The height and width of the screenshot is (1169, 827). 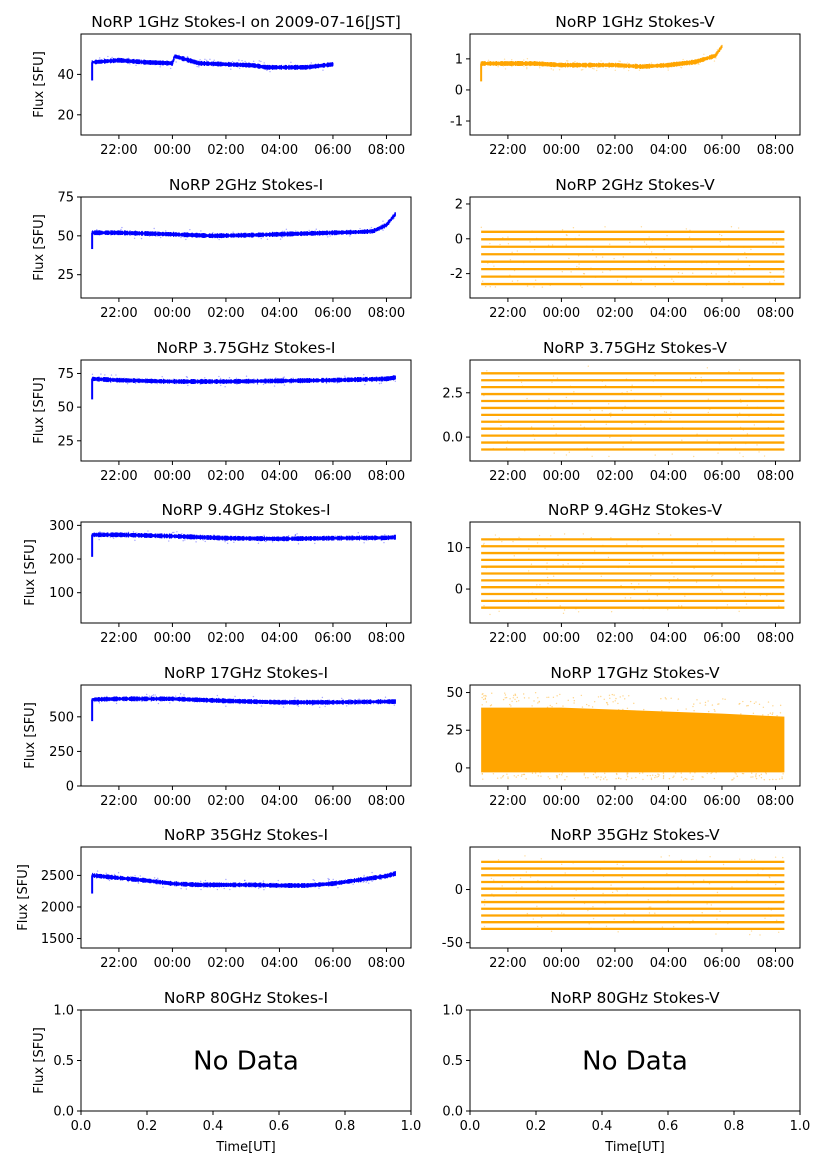 I want to click on x-tick-label: 02:00, so click(x=614, y=801).